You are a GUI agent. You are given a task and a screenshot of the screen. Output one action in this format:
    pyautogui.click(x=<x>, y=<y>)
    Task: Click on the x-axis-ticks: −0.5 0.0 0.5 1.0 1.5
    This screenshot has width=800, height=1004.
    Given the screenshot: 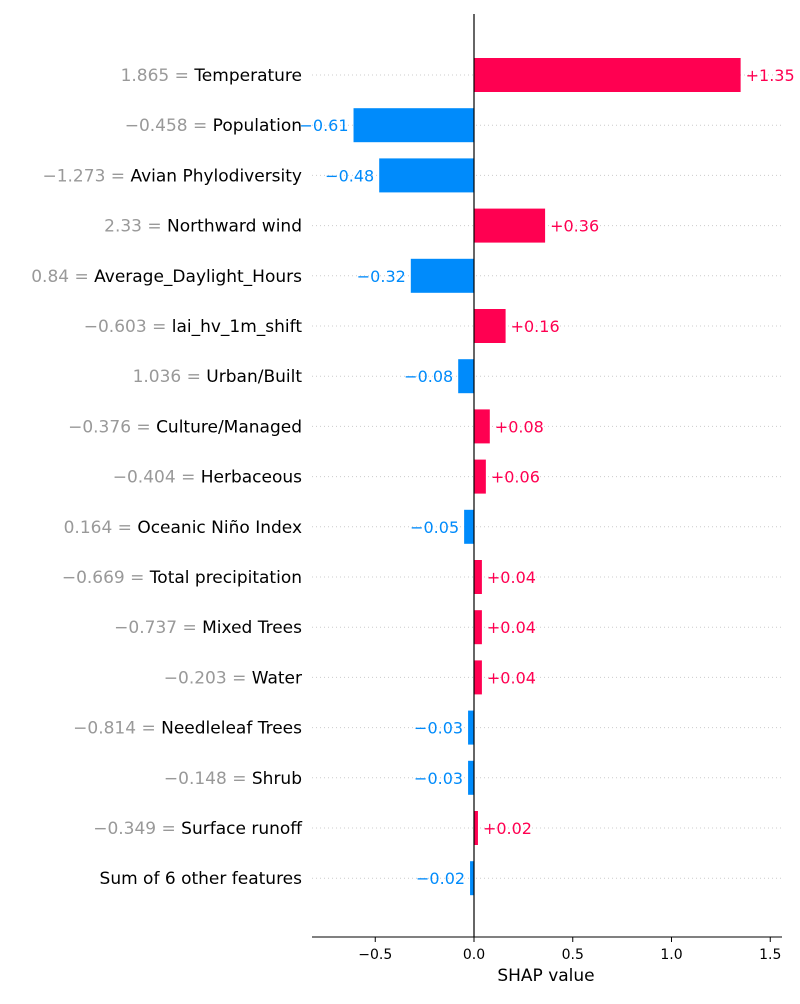 What is the action you would take?
    pyautogui.click(x=569, y=950)
    